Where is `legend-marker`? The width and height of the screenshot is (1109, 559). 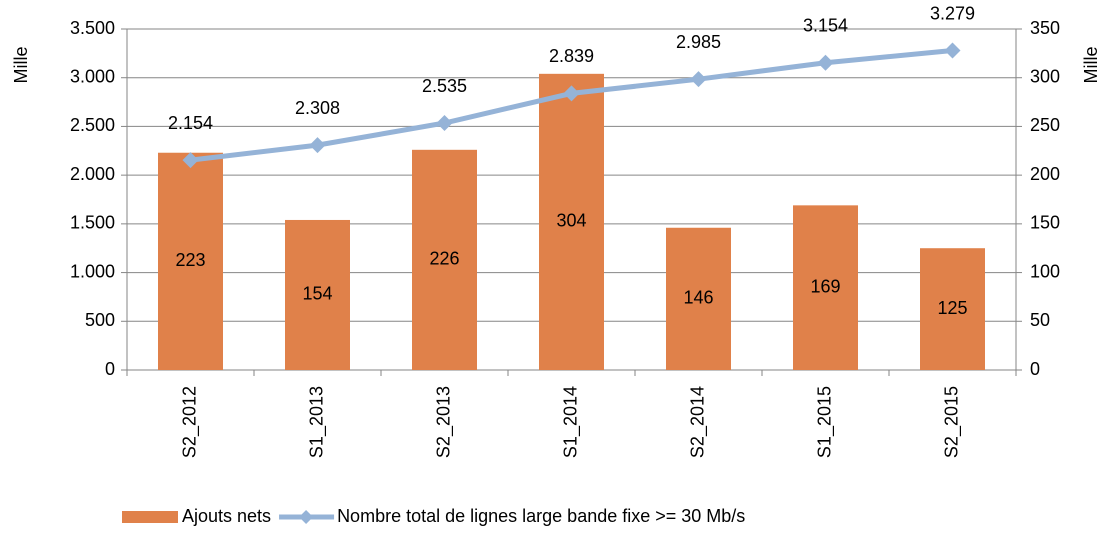 legend-marker is located at coordinates (306, 517).